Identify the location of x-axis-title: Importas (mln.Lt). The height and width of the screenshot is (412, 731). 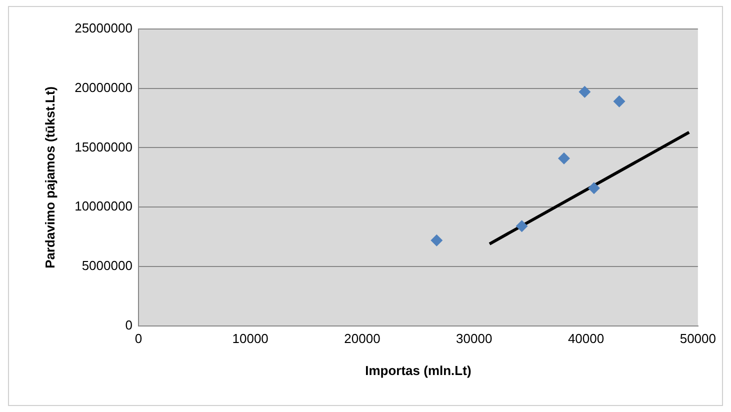
(418, 370).